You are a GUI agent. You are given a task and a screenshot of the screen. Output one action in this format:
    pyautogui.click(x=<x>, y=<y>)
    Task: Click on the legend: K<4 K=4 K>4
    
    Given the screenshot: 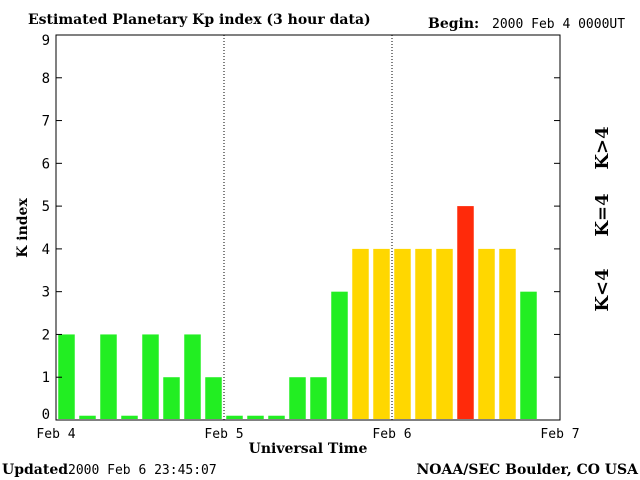 What is the action you would take?
    pyautogui.click(x=602, y=218)
    